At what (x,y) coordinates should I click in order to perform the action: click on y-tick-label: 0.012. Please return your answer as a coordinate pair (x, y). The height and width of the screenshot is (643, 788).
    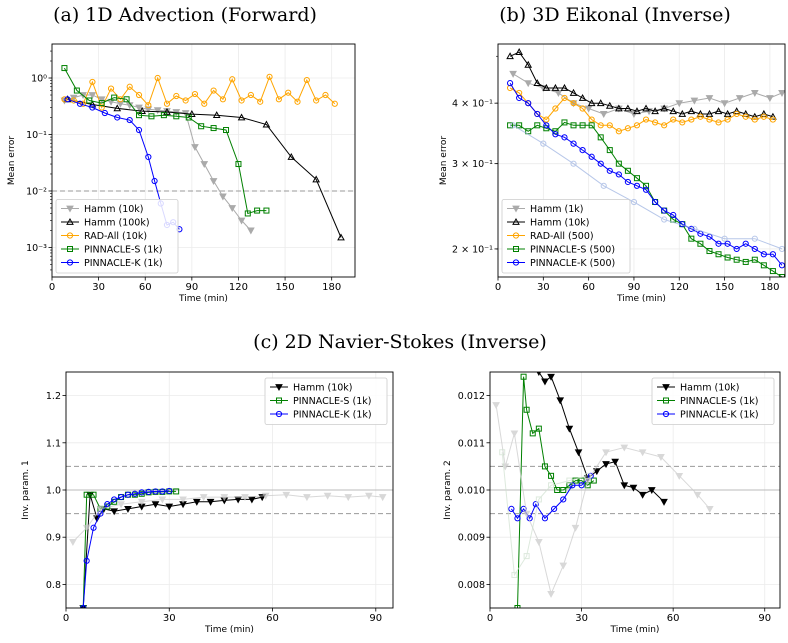
    Looking at the image, I should click on (471, 396).